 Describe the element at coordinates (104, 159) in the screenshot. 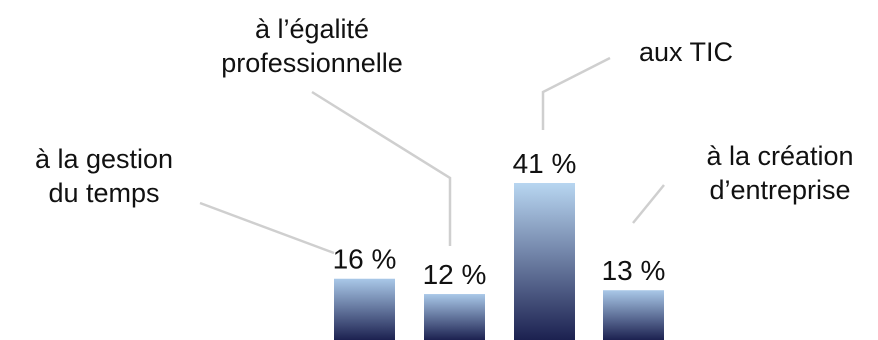

I see `category-label-1-line-1: à la gestion` at that location.